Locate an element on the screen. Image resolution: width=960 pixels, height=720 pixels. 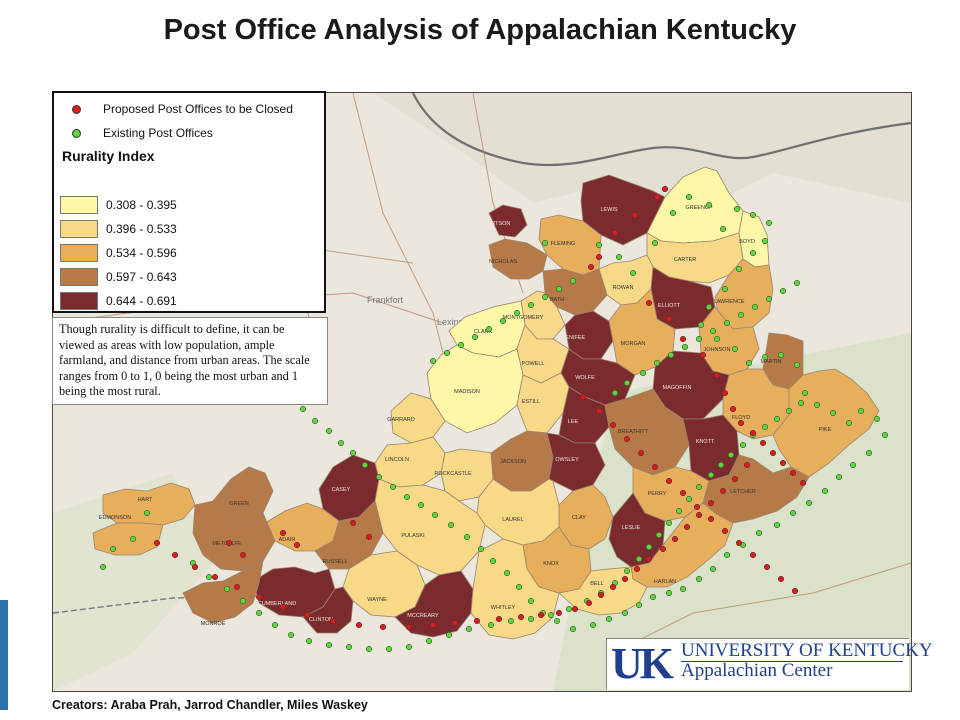
county-monroe is located at coordinates (223, 592).